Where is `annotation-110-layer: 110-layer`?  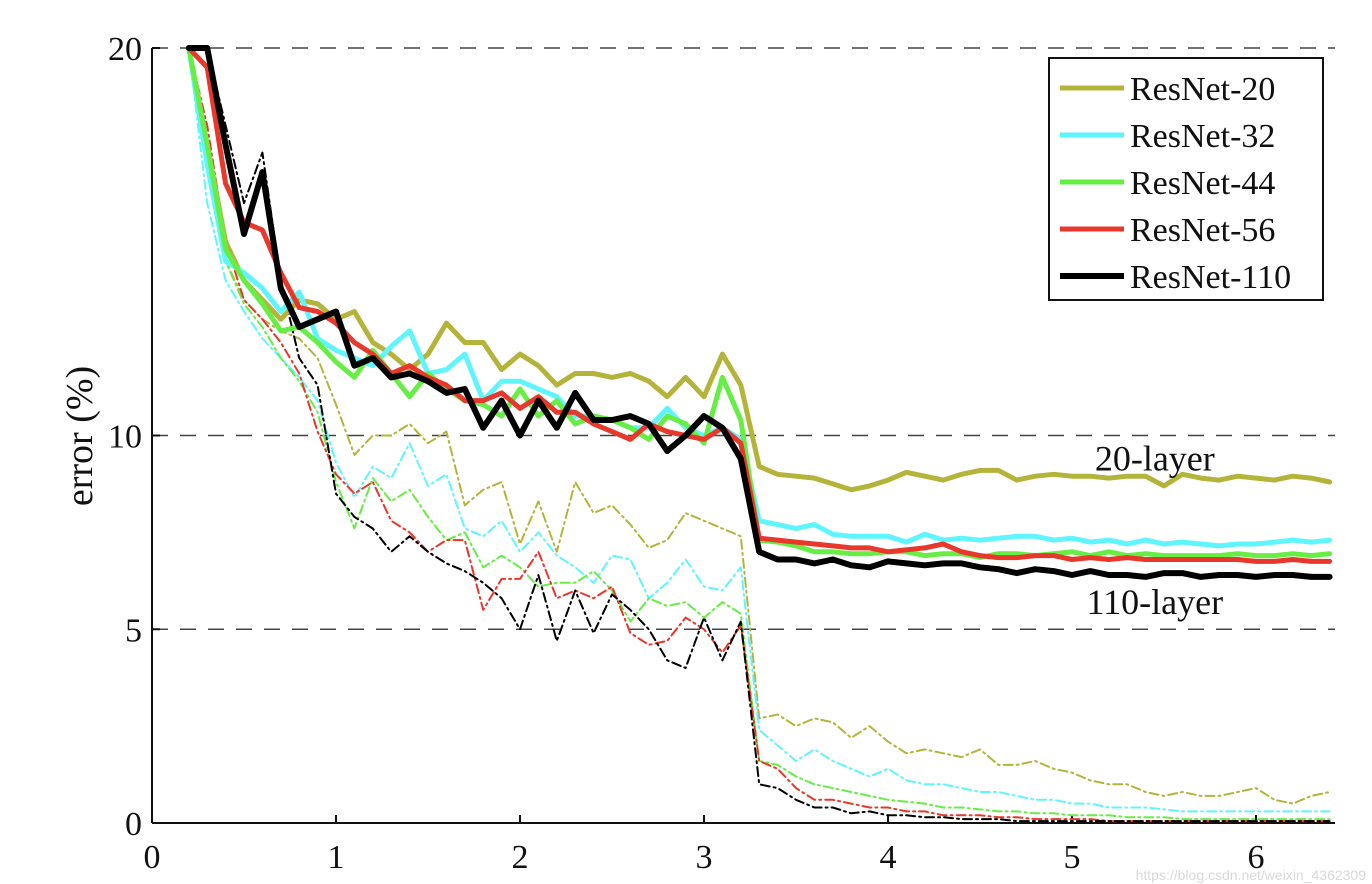 annotation-110-layer: 110-layer is located at coordinates (1154, 602).